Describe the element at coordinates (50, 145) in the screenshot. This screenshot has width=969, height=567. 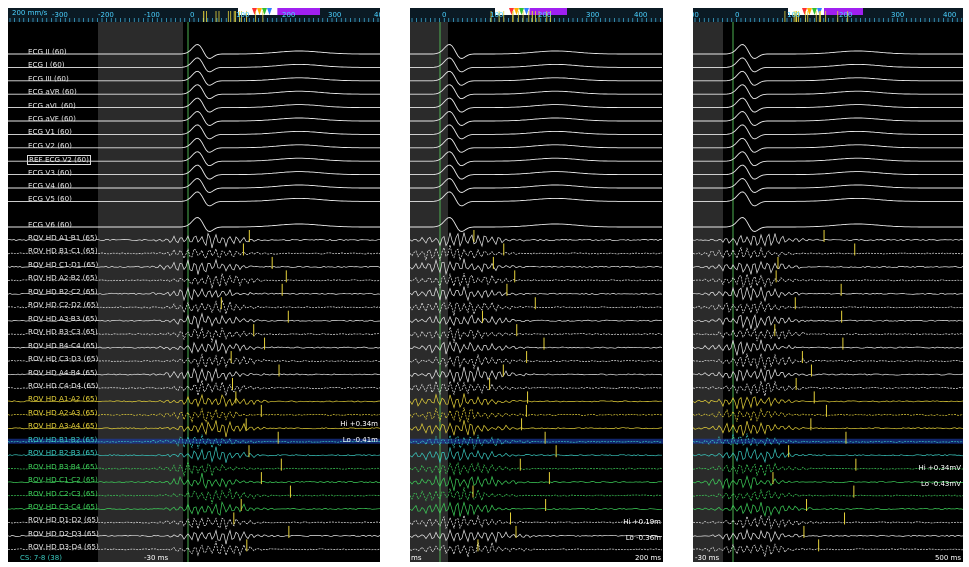
I see `channel-label: ECG V2 (60)` at that location.